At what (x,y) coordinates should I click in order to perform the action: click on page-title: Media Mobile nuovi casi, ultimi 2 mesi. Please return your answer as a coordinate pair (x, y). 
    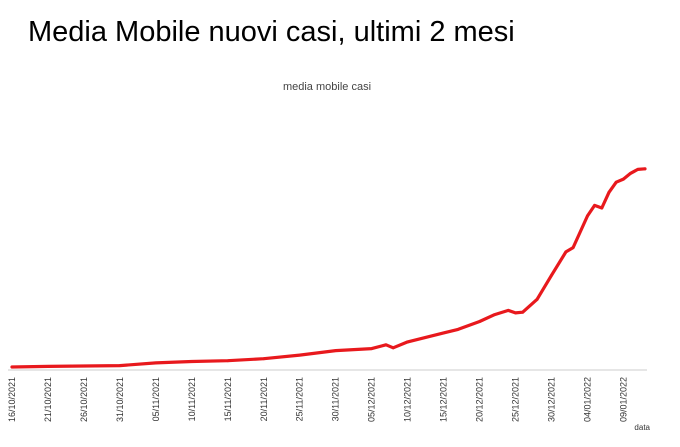
    Looking at the image, I should click on (271, 32).